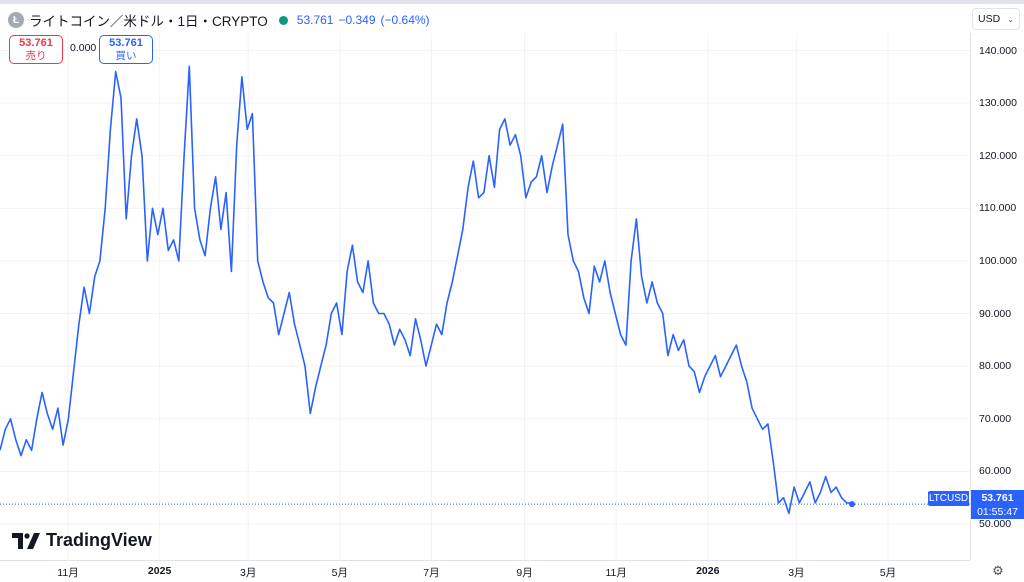 Image resolution: width=1024 pixels, height=582 pixels. Describe the element at coordinates (283, 20) in the screenshot. I see `market-open-status-icon` at that location.